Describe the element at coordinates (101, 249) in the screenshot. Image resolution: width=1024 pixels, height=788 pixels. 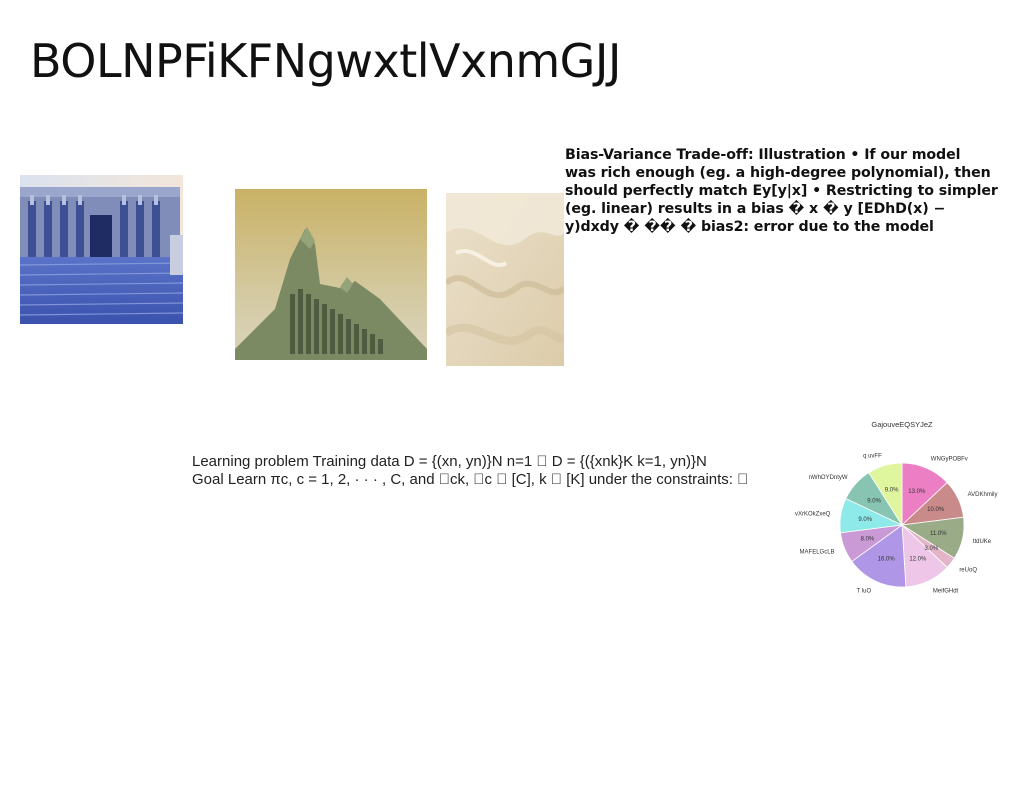
I see `temple-photo` at that location.